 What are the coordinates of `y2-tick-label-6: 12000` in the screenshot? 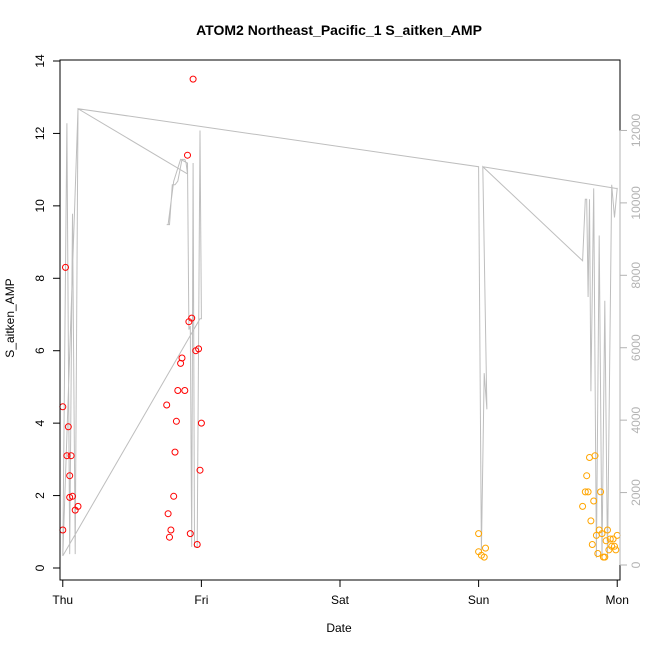 It's located at (636, 130).